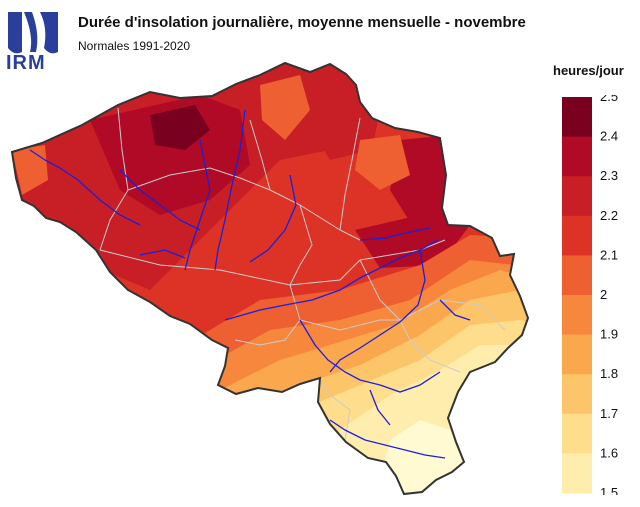 The image size is (640, 507). I want to click on map-subtitle: Normales 1991-2020, so click(134, 46).